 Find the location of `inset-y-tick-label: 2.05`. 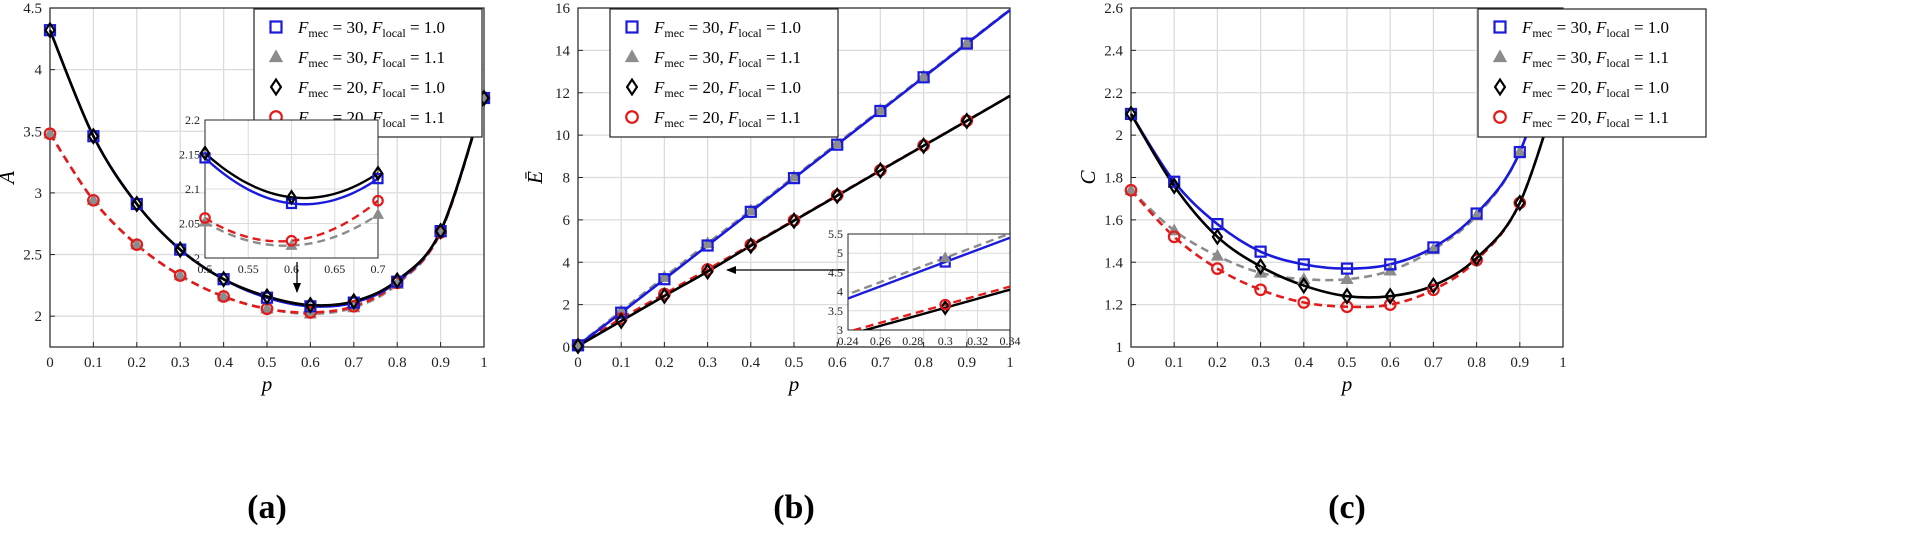

inset-y-tick-label: 2.05 is located at coordinates (189, 224).